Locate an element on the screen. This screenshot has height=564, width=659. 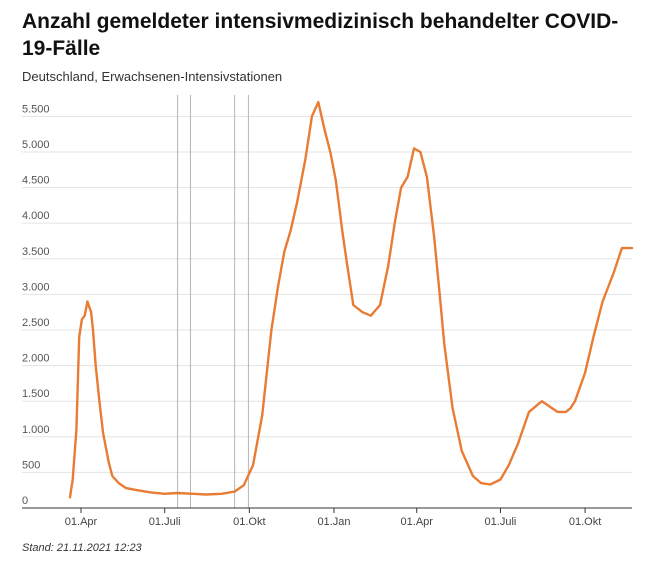
y-tick-label: 4.500 is located at coordinates (36, 181).